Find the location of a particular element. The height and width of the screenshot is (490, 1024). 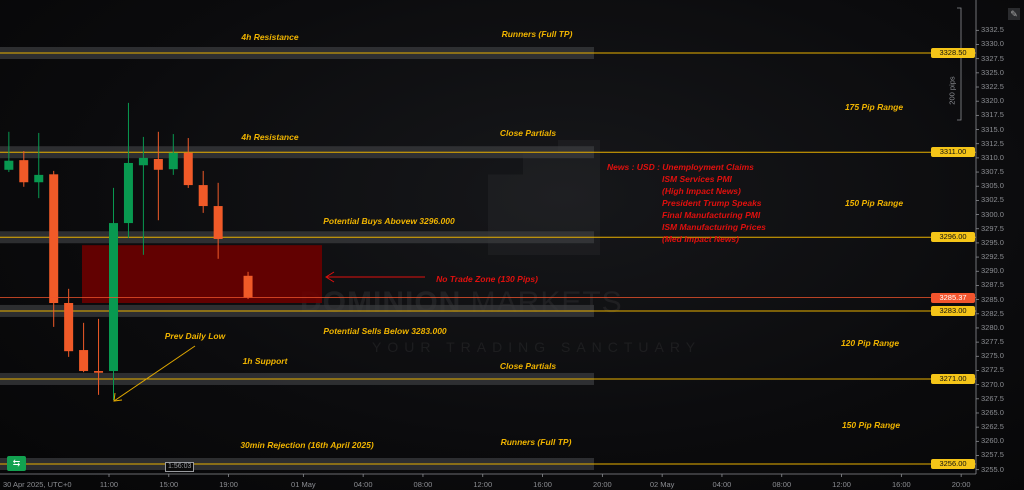

label-no-trade-zone: No Trade Zone (130 Pips) is located at coordinates (487, 279).